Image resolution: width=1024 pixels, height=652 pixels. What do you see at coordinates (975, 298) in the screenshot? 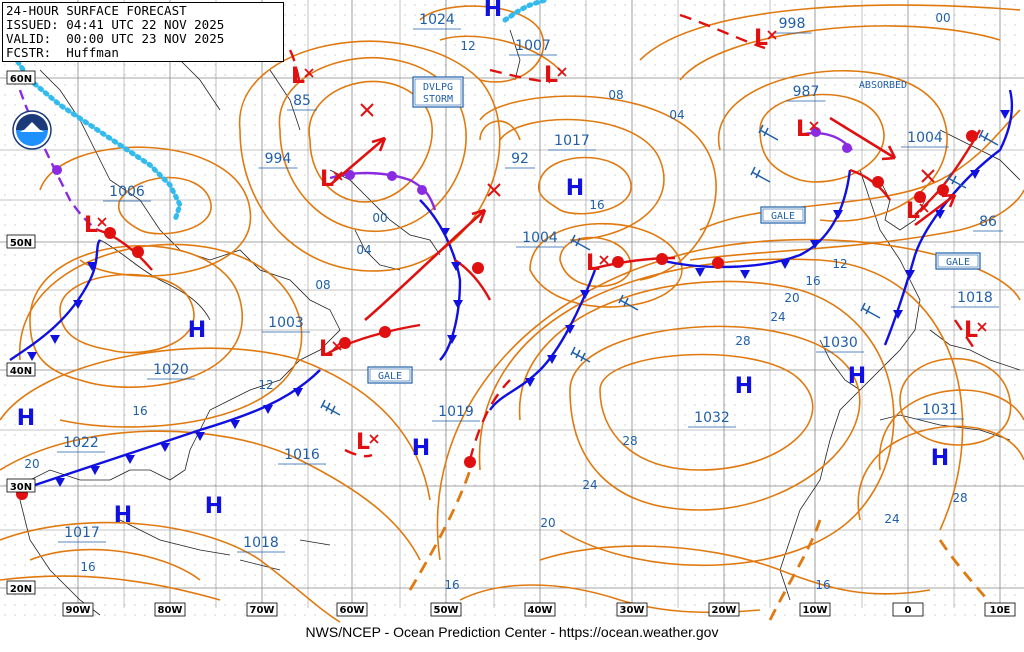
I see `isobar-label: 1018` at bounding box center [975, 298].